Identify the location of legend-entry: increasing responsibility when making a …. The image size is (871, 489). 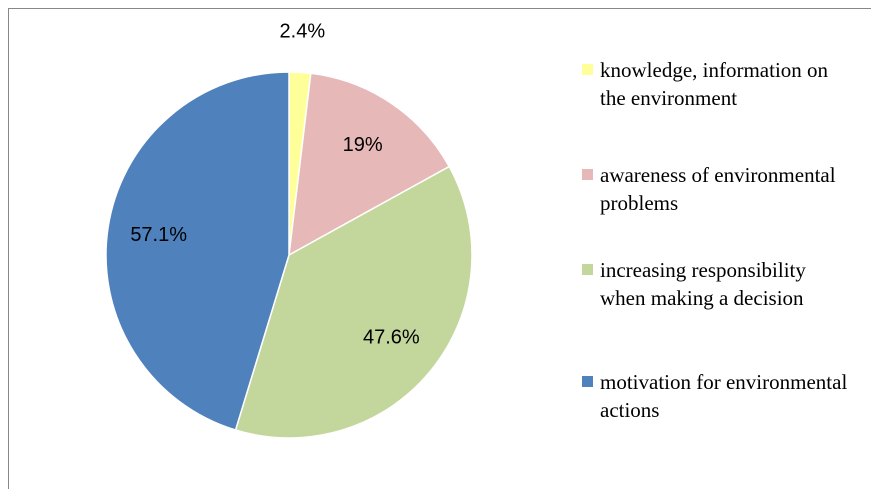
(717, 284).